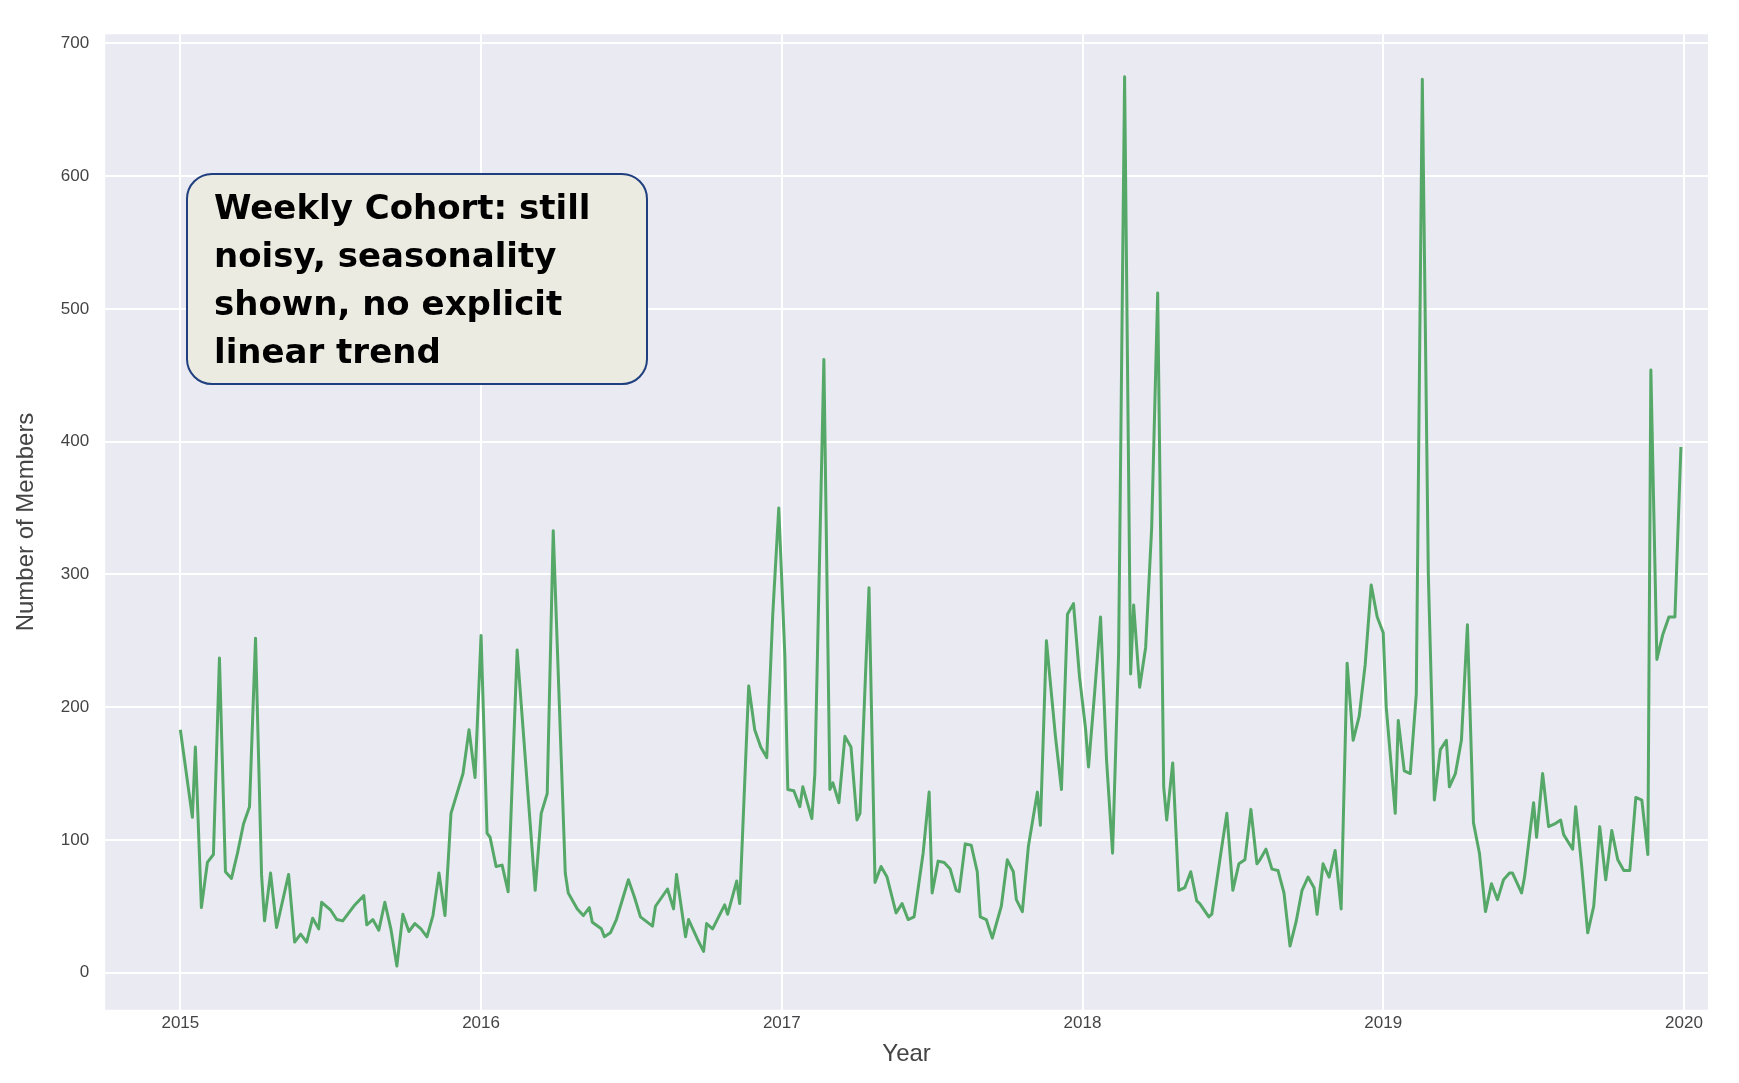 The width and height of the screenshot is (1739, 1083). I want to click on y-tick-label: 200, so click(75, 706).